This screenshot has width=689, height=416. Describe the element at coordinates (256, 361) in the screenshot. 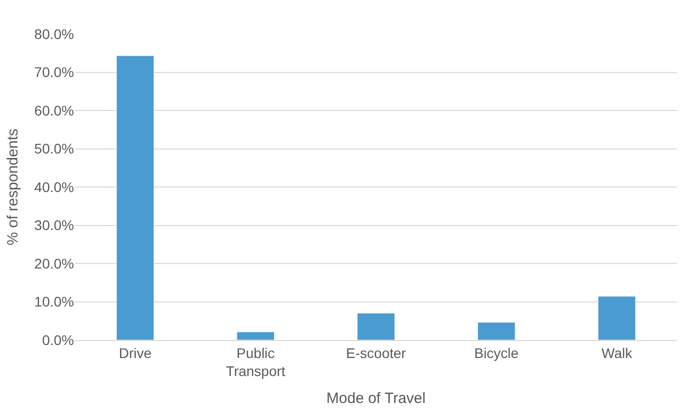

I see `x-tick-label: Public Transport` at that location.